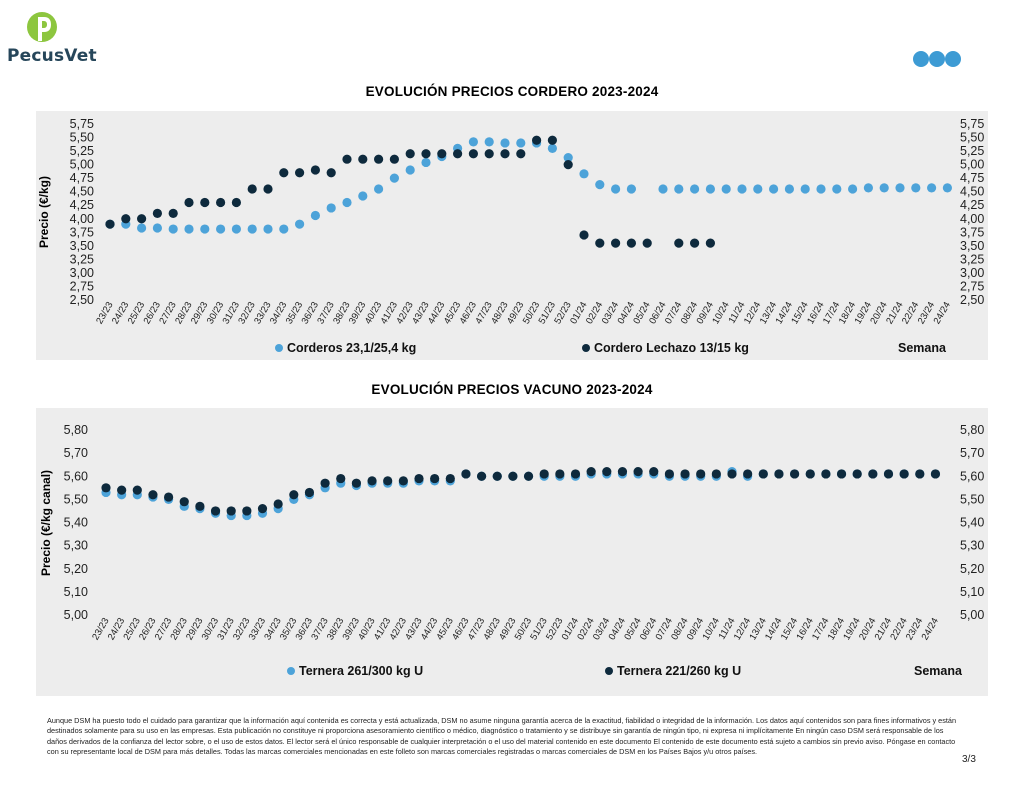  What do you see at coordinates (351, 348) in the screenshot?
I see `legend-label: Corderos 23,1/25,4 kg` at bounding box center [351, 348].